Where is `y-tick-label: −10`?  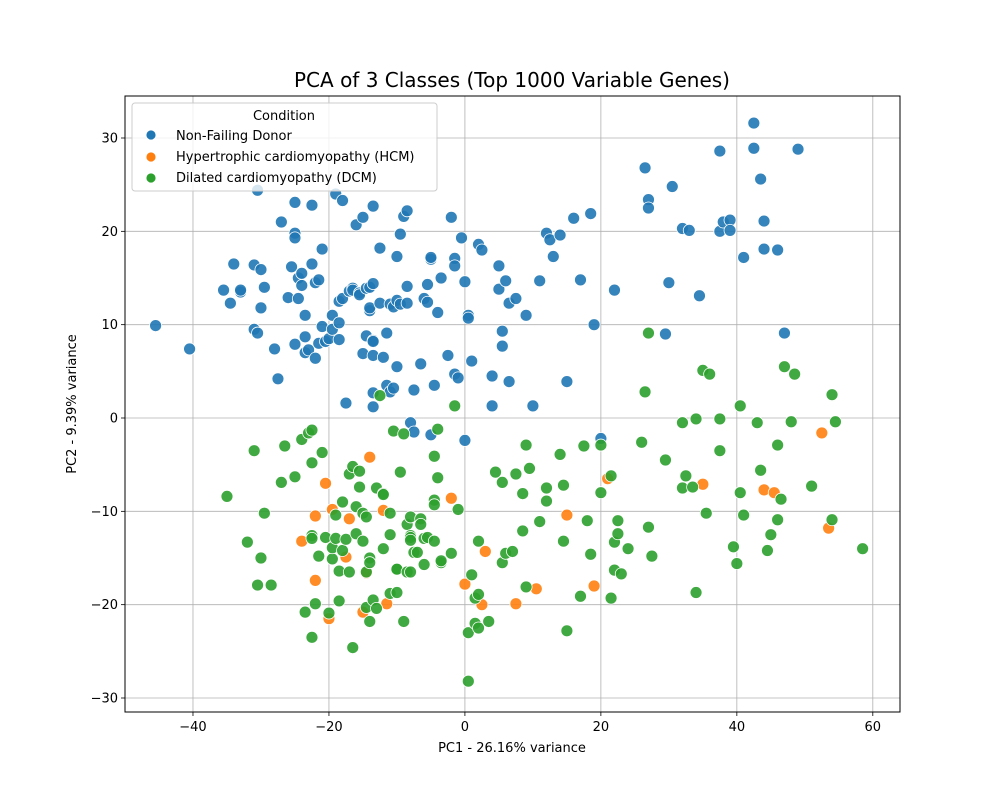 y-tick-label: −10 is located at coordinates (104, 512).